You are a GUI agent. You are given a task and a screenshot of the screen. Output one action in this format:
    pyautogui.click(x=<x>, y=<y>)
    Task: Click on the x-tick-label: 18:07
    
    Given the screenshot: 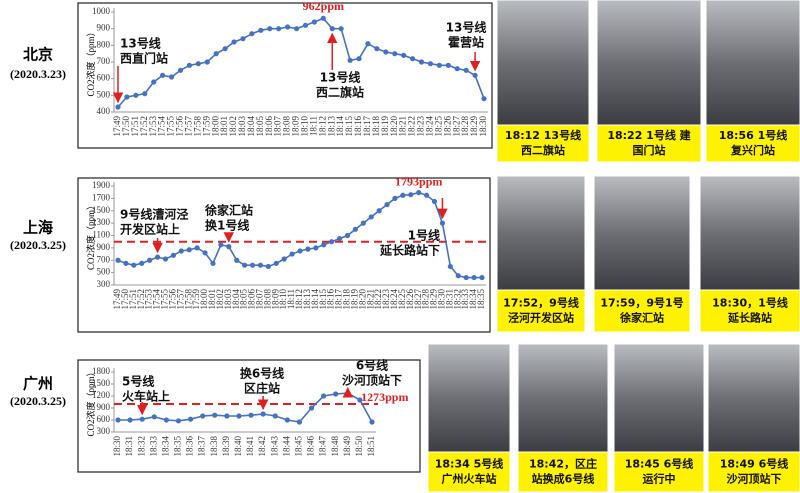 What is the action you would take?
    pyautogui.click(x=278, y=126)
    